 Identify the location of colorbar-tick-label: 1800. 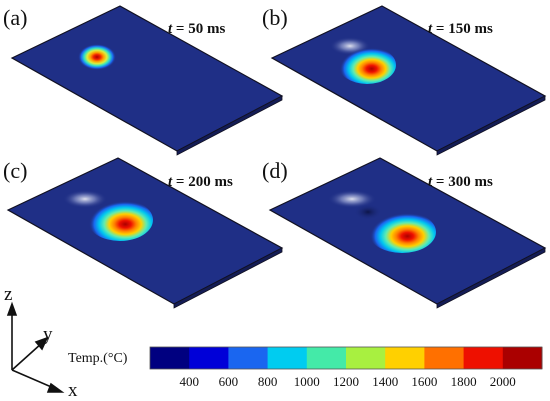
(464, 381).